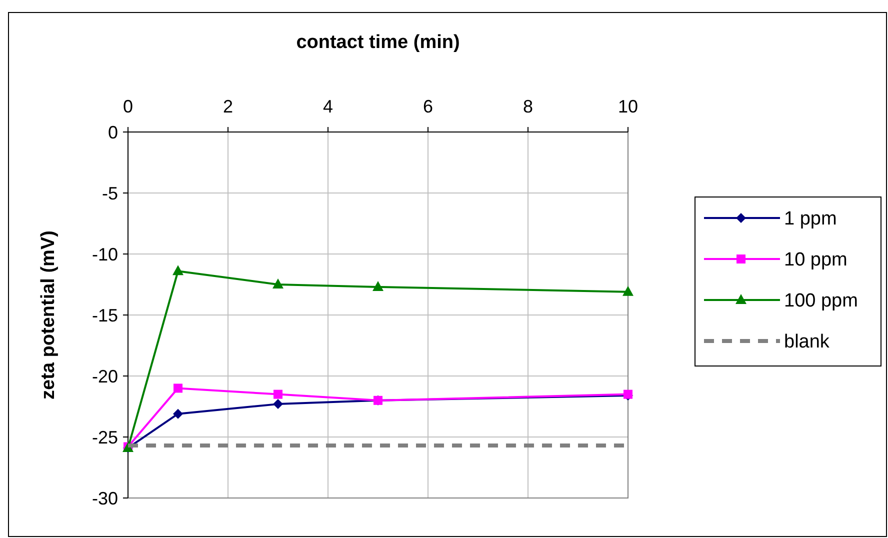 The width and height of the screenshot is (888, 538). What do you see at coordinates (128, 106) in the screenshot?
I see `x-tick-label: 0` at bounding box center [128, 106].